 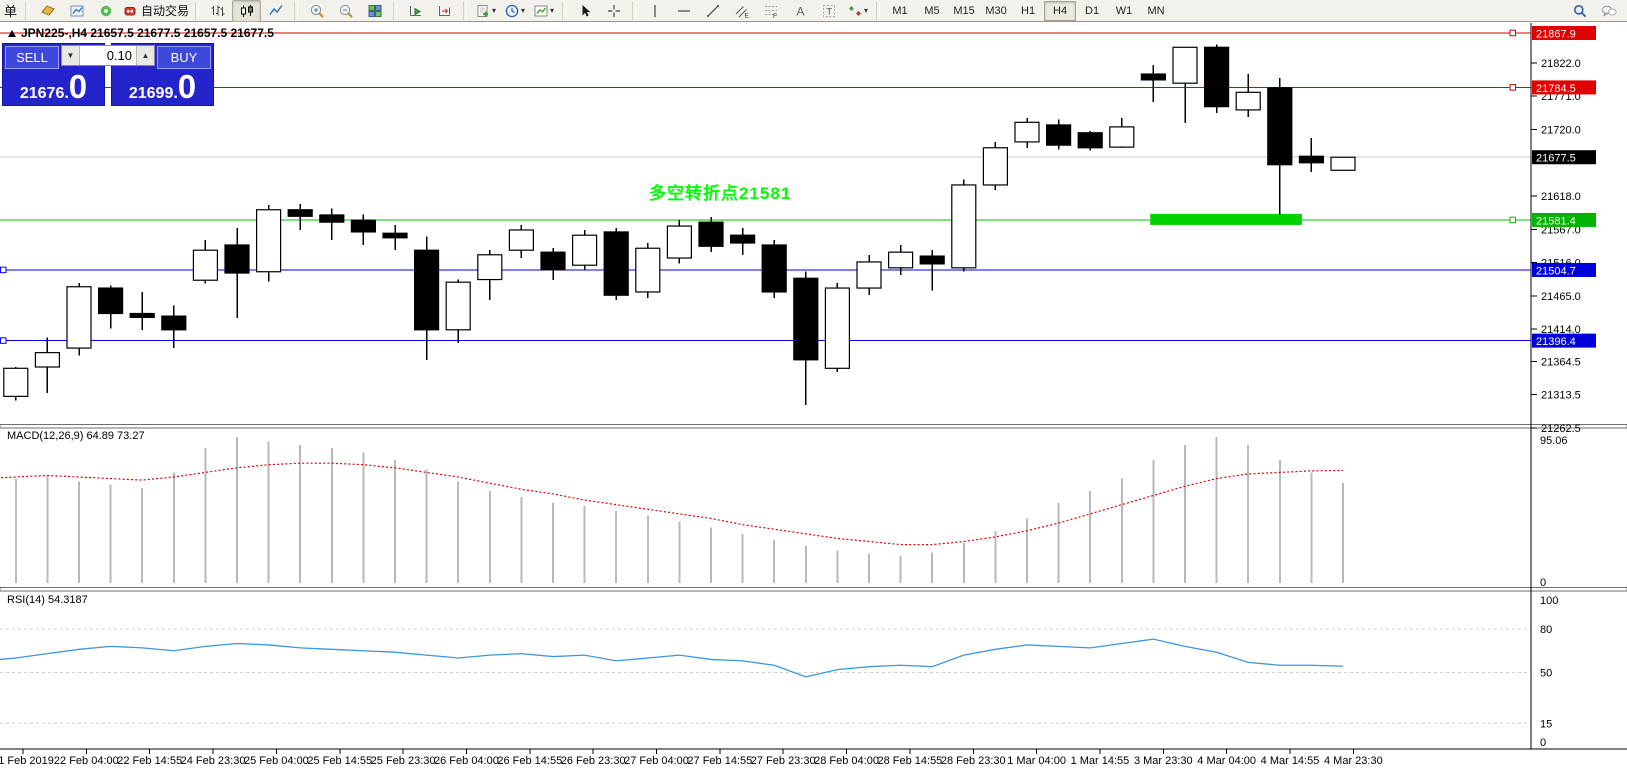 I want to click on profiles-button, so click(x=76, y=11).